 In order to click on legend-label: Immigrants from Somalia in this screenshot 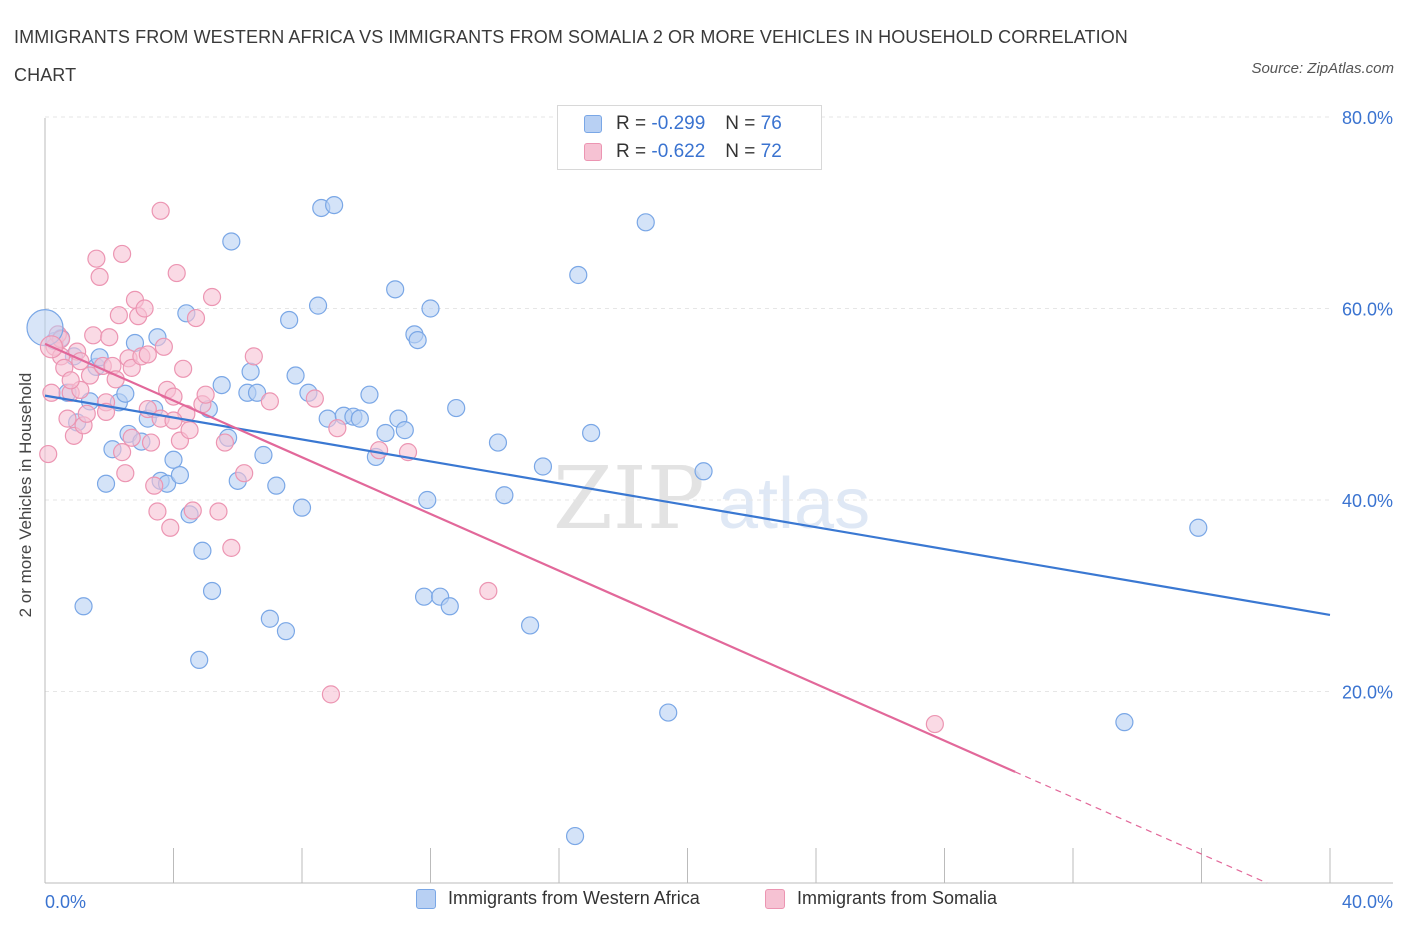, I will do `click(897, 898)`.